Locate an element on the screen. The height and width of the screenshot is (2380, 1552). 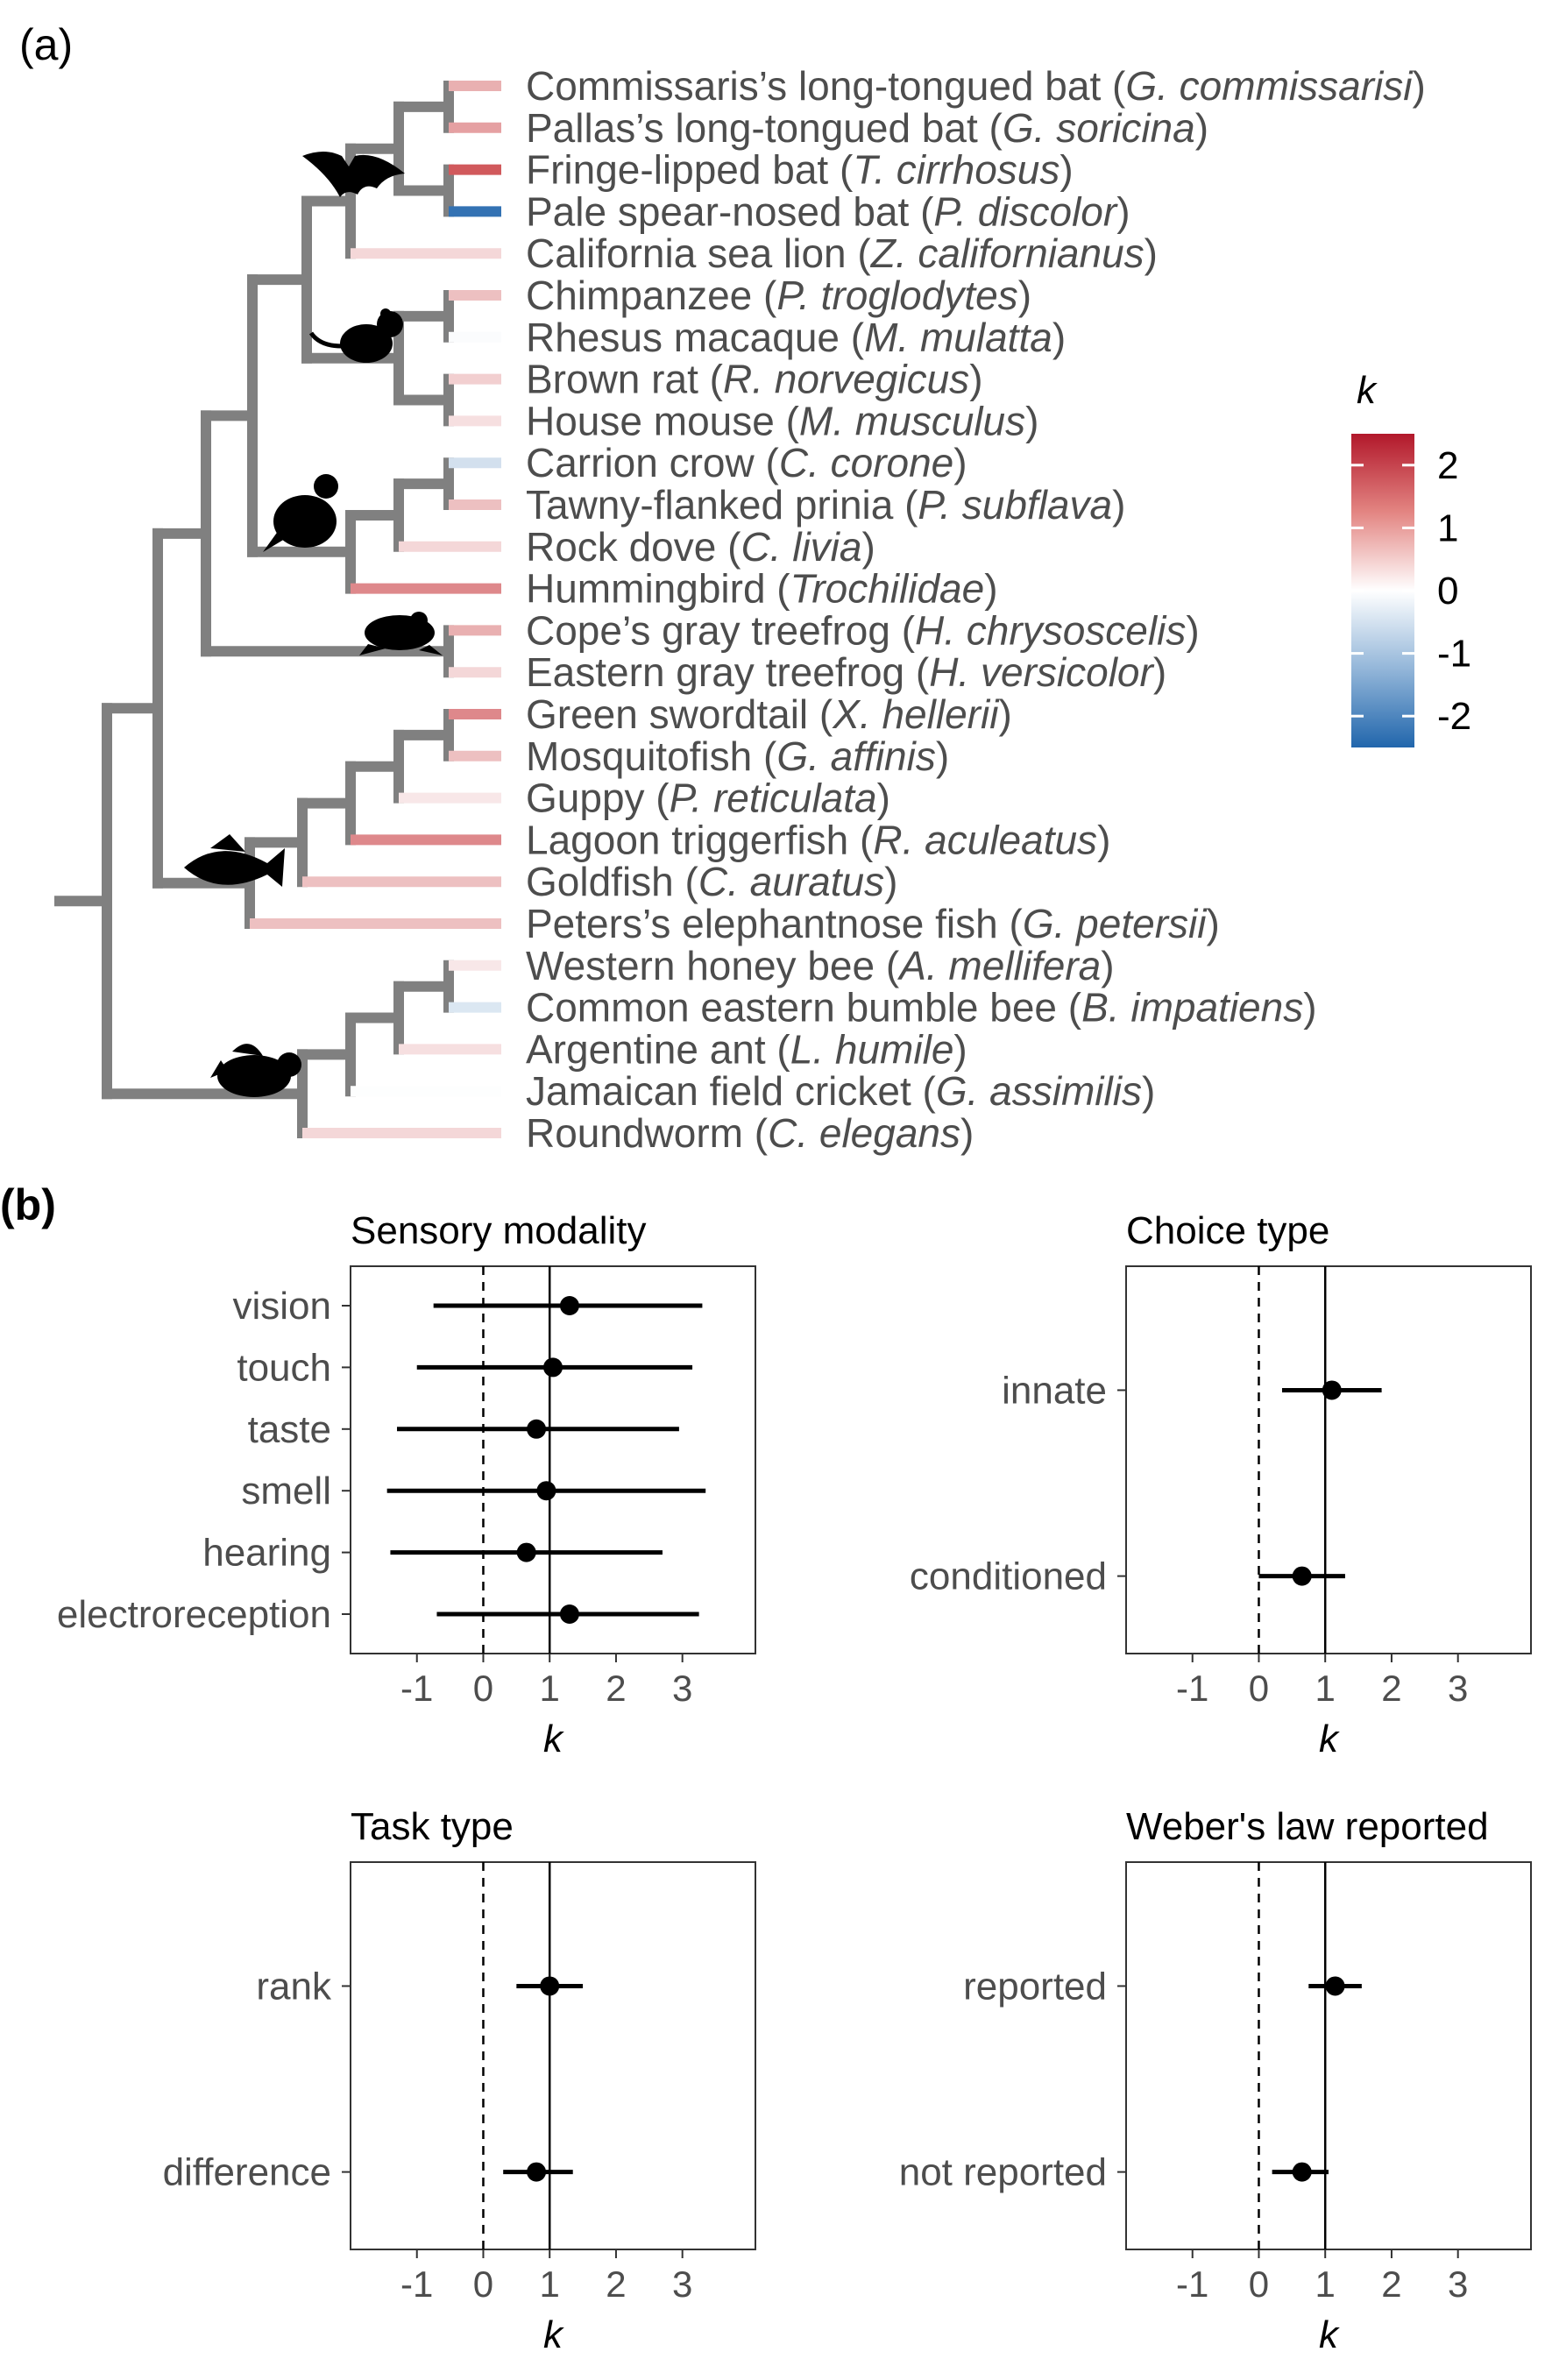
bee-silhouette is located at coordinates (255, 1070).